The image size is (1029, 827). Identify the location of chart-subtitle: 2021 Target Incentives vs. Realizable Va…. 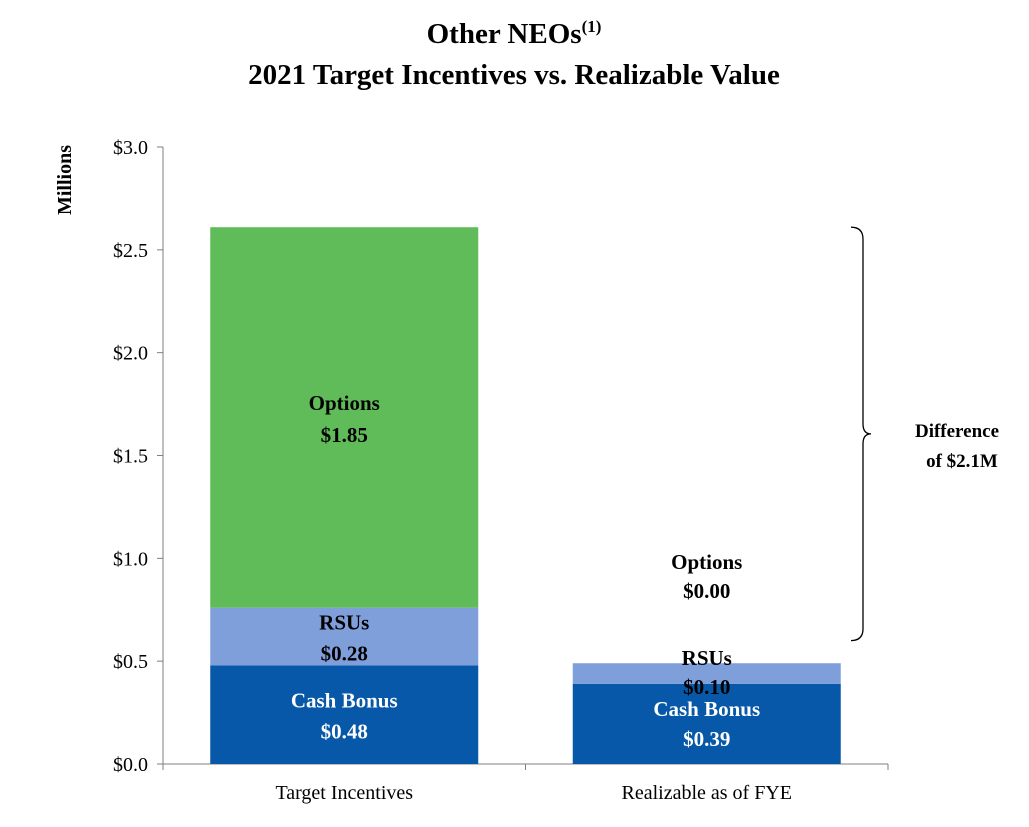
(514, 75).